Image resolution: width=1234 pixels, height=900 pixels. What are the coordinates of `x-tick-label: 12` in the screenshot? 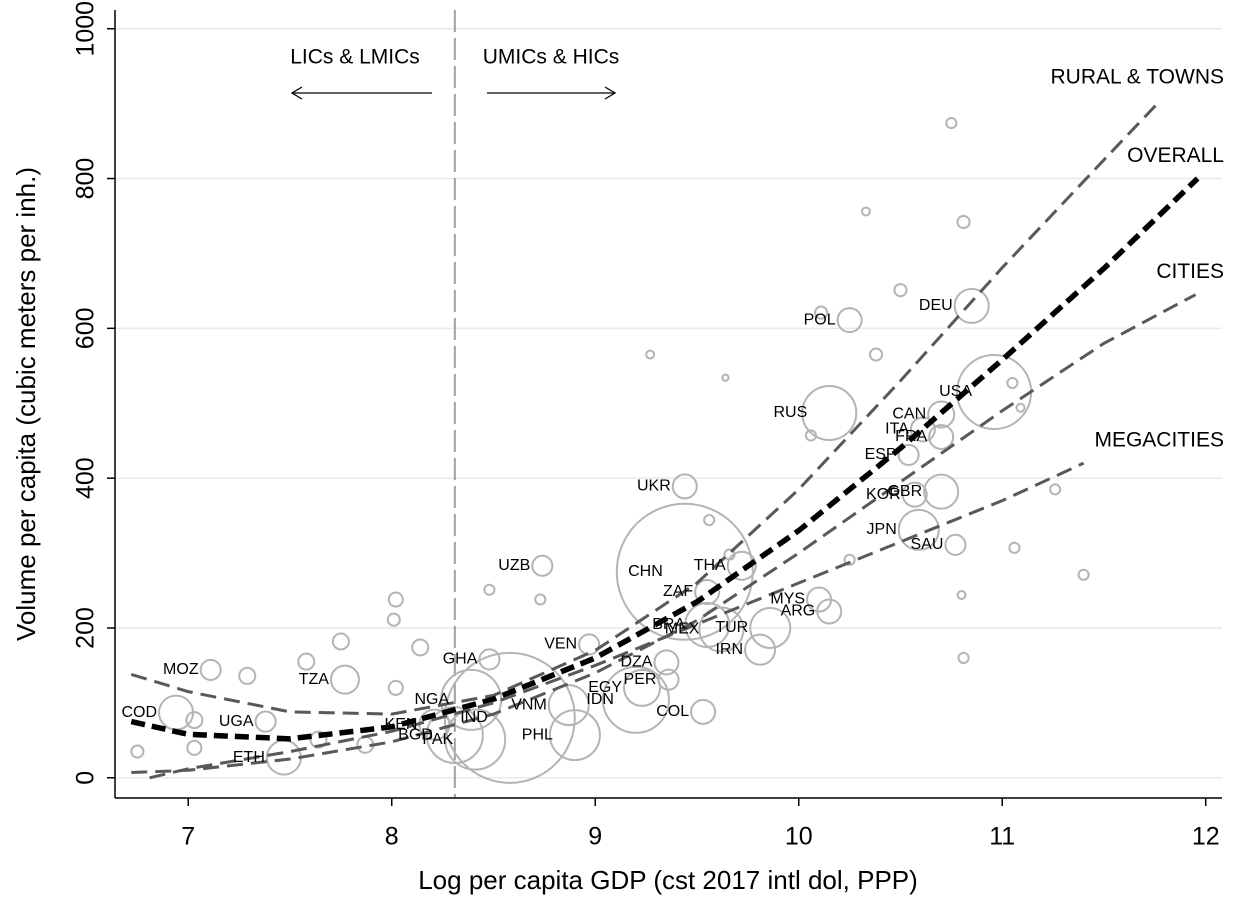 It's located at (1206, 837).